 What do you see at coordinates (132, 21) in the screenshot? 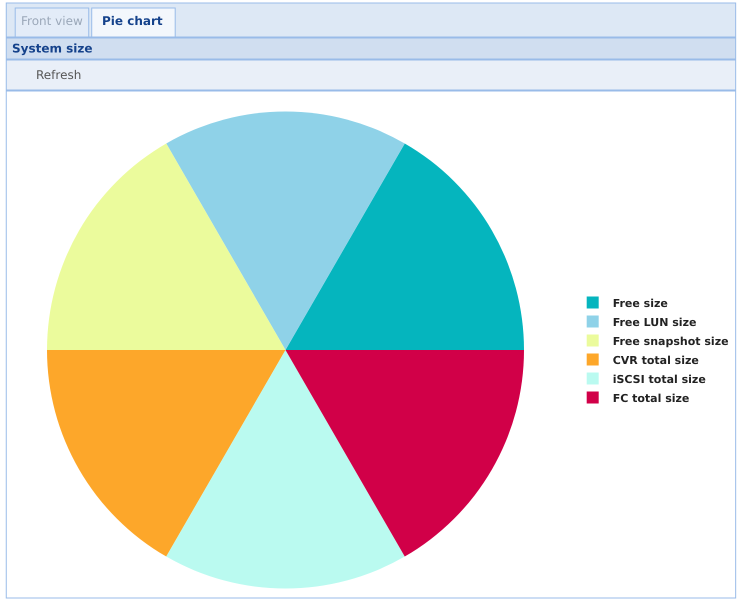
I see `text: Pie chart` at bounding box center [132, 21].